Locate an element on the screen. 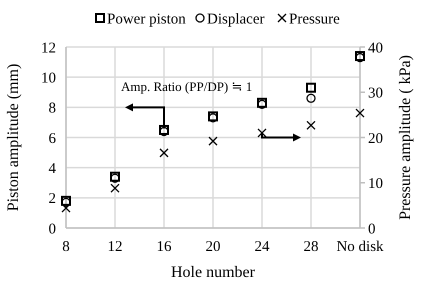 This screenshot has height=289, width=424. y2-tick-label: 40 is located at coordinates (375, 48).